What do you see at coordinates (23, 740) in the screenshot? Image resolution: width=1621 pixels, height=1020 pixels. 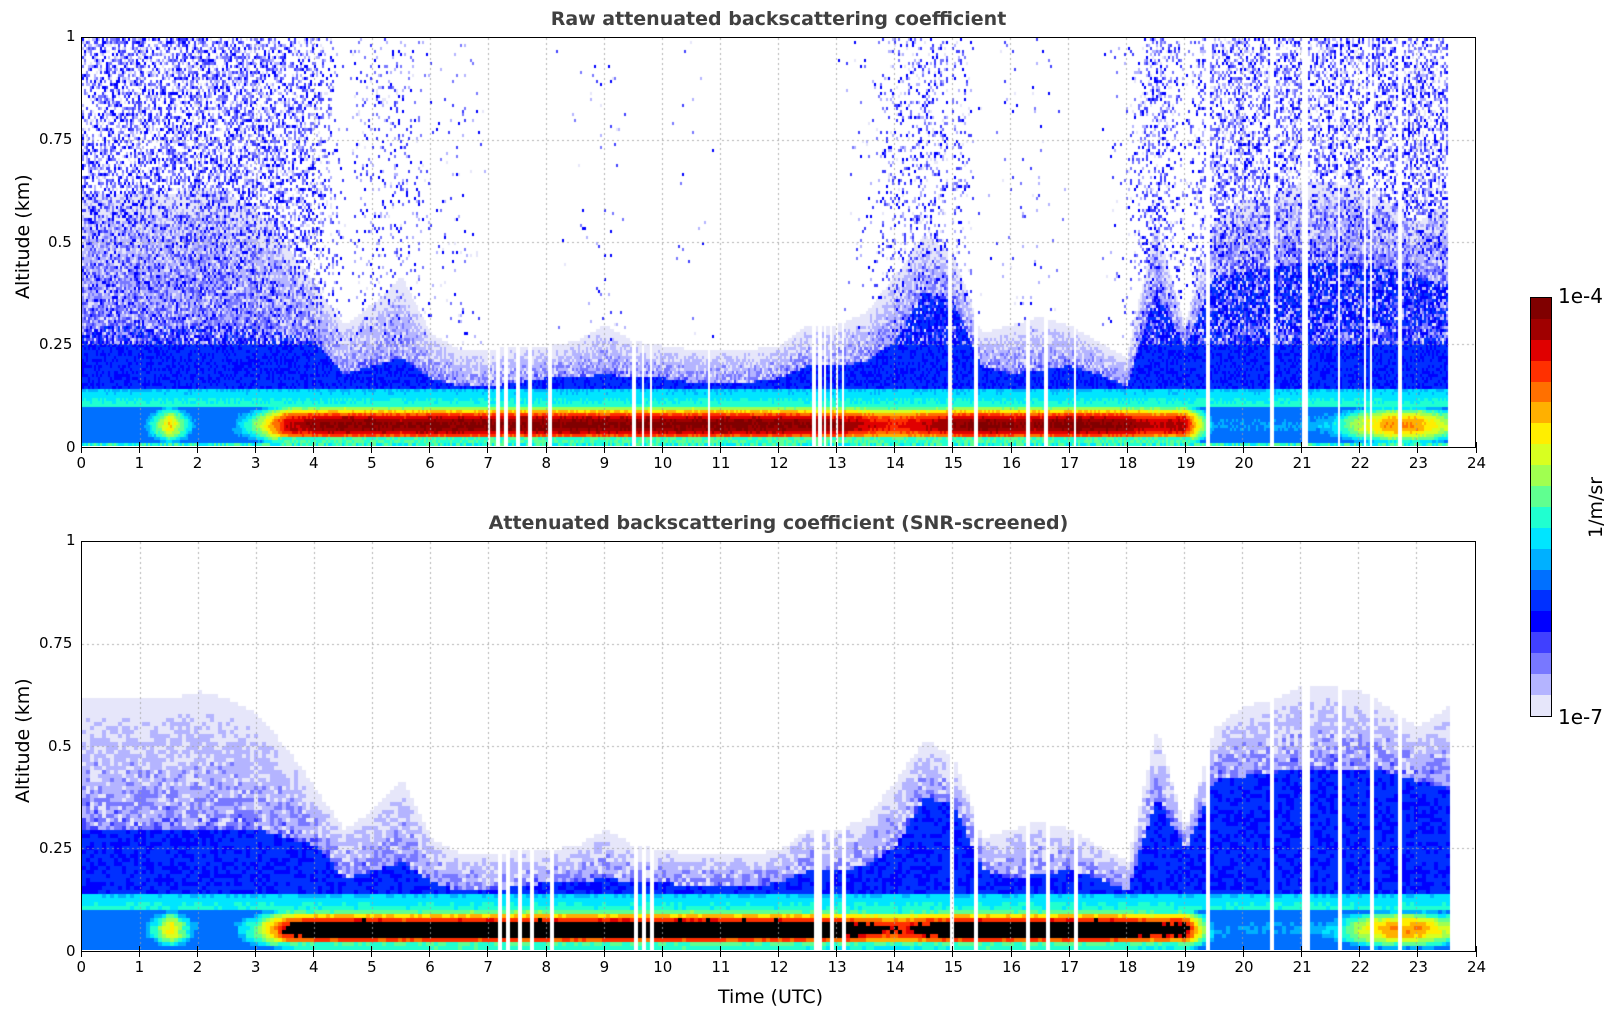 I see `bottom-y-axis-label: Altitude (km)` at bounding box center [23, 740].